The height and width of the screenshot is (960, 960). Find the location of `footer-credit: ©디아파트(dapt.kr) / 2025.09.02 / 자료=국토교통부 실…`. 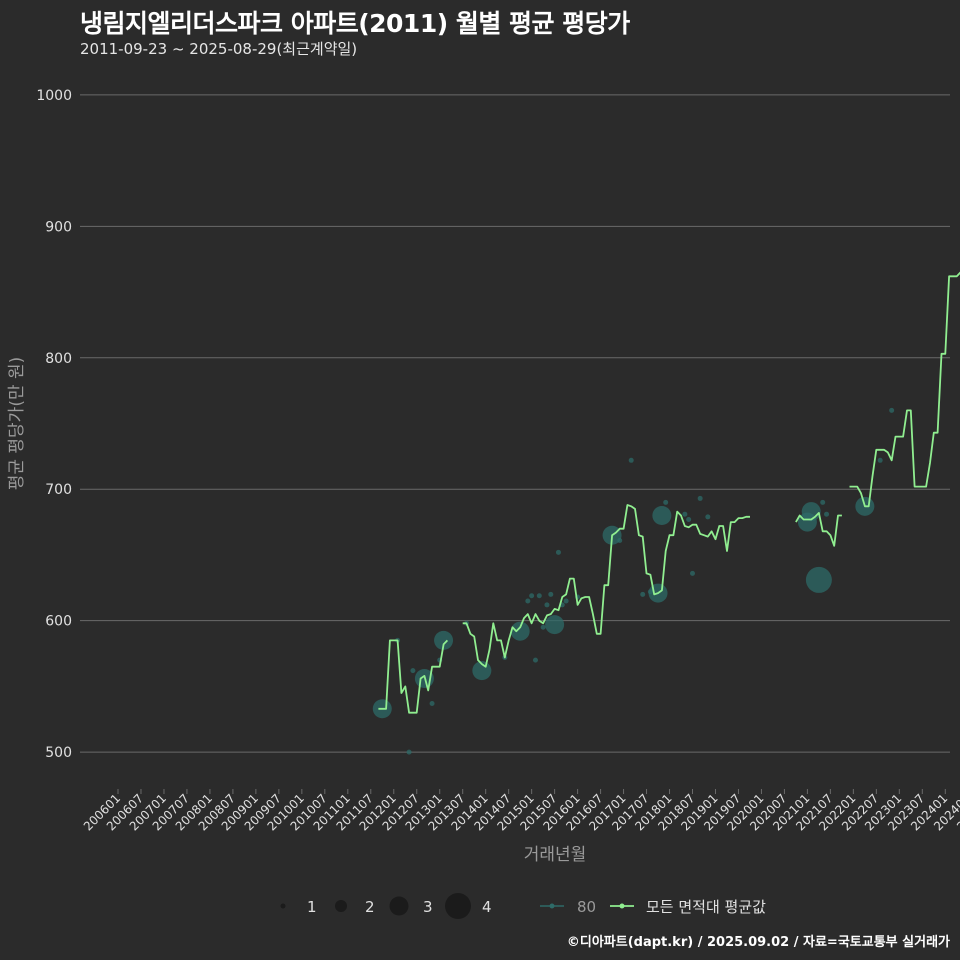

footer-credit: ©디아파트(dapt.kr) / 2025.09.02 / 자료=국토교통부 실… is located at coordinates (758, 942).